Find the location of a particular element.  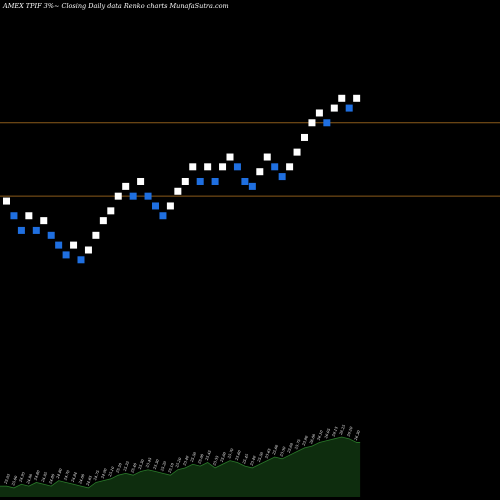

renko-brick-20-down is located at coordinates (148, 196).